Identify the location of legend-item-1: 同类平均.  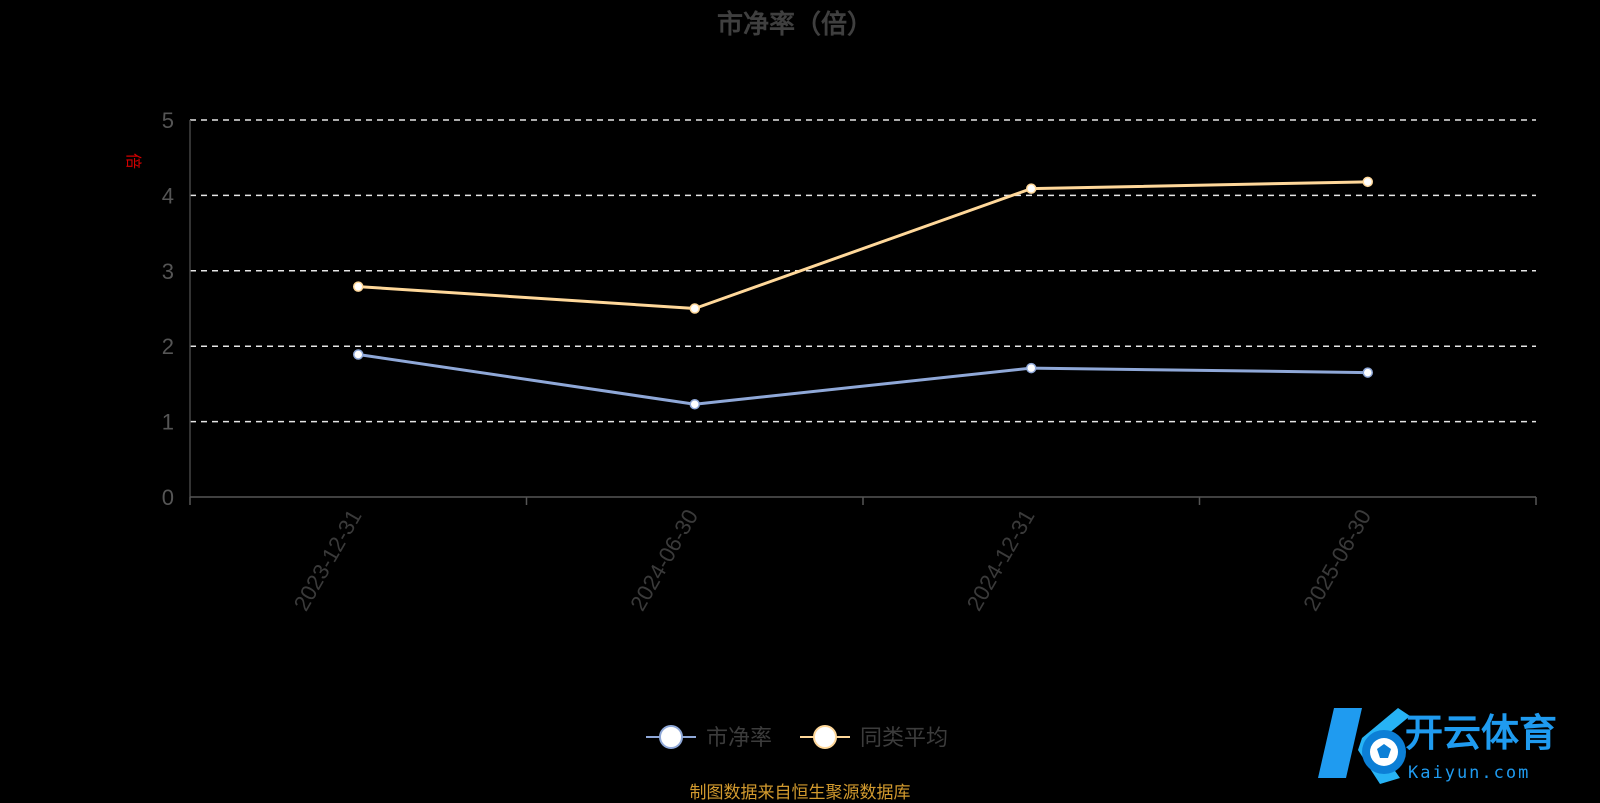
(874, 738).